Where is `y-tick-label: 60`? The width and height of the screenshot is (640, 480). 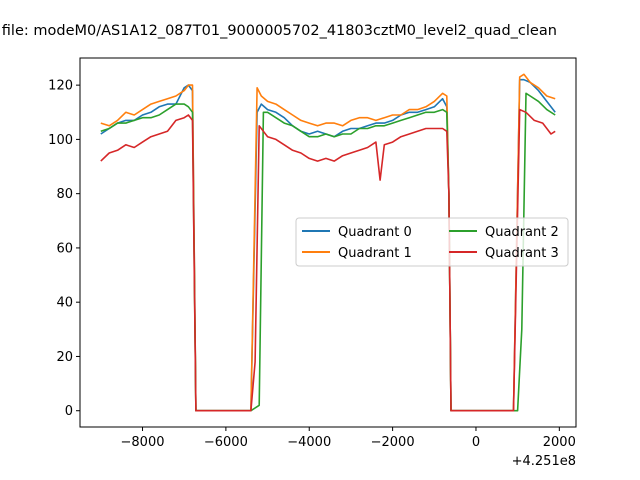
y-tick-label: 60 is located at coordinates (64, 248).